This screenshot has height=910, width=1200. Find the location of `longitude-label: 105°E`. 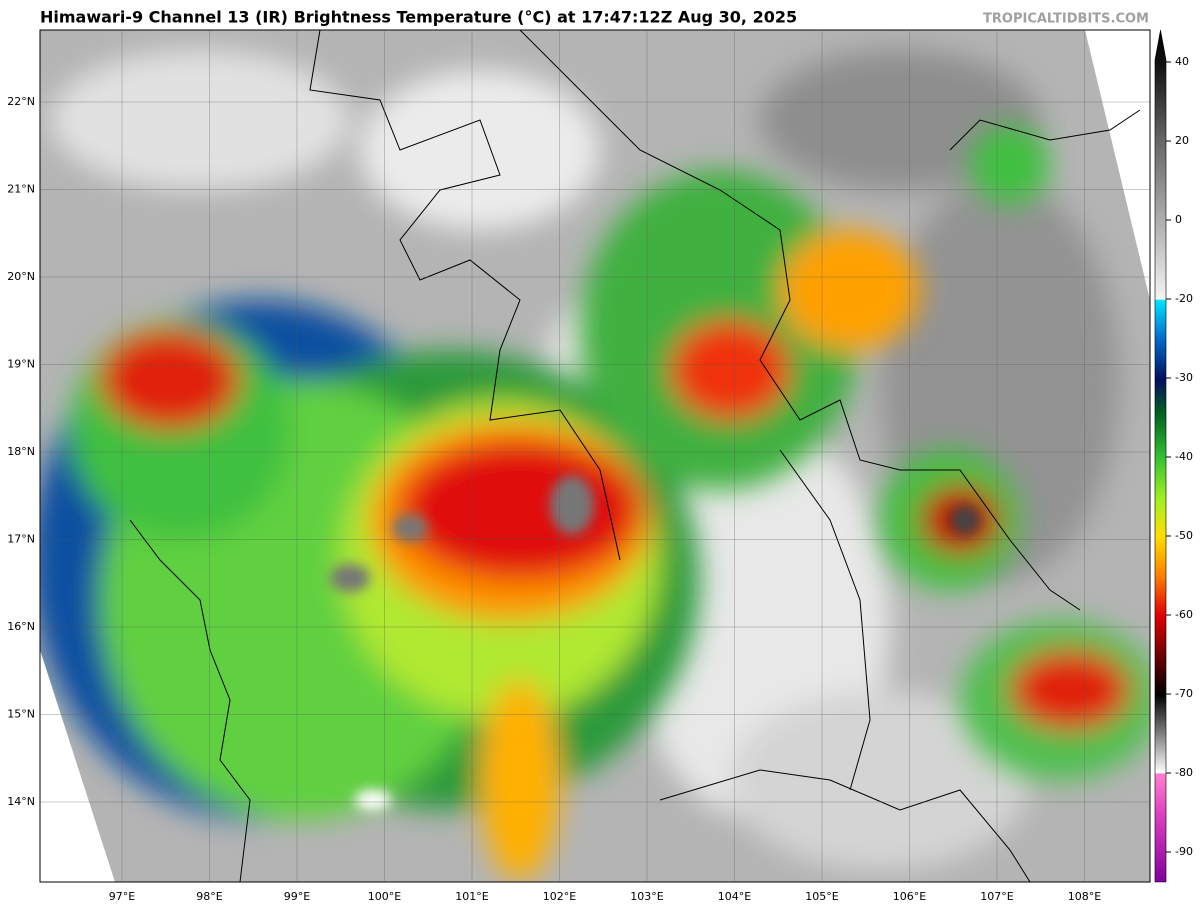

longitude-label: 105°E is located at coordinates (821, 896).